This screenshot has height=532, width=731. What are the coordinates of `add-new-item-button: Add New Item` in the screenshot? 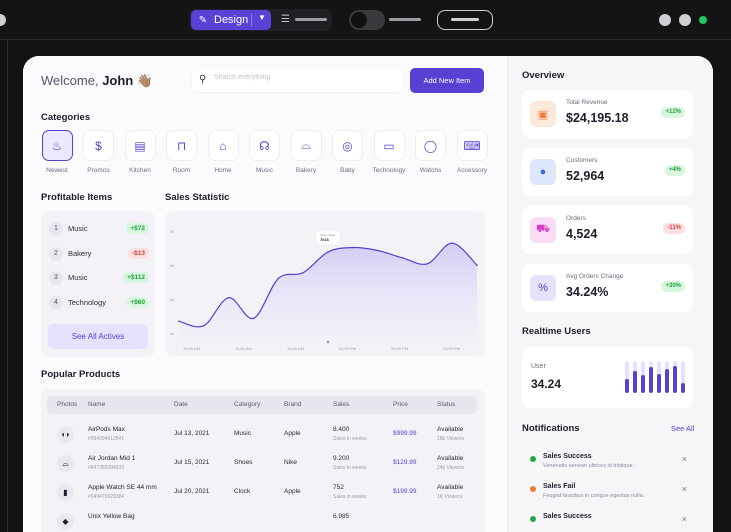 It's located at (447, 80).